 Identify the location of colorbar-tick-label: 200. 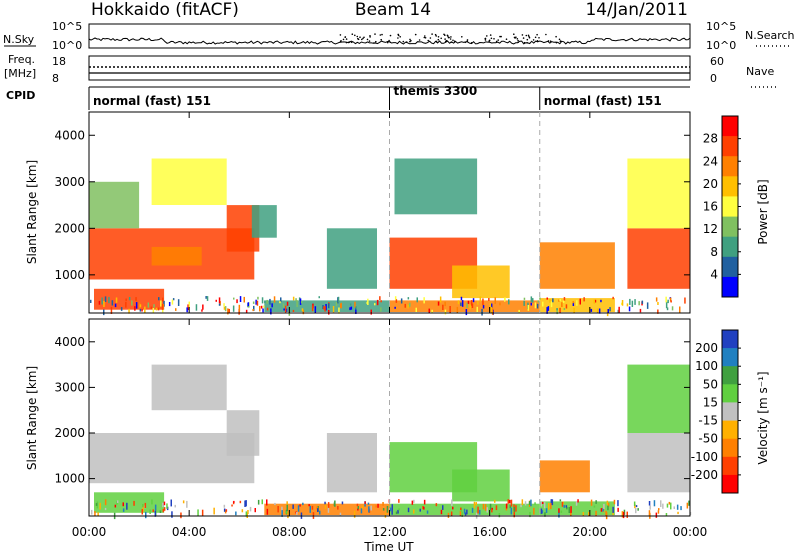
(706, 348).